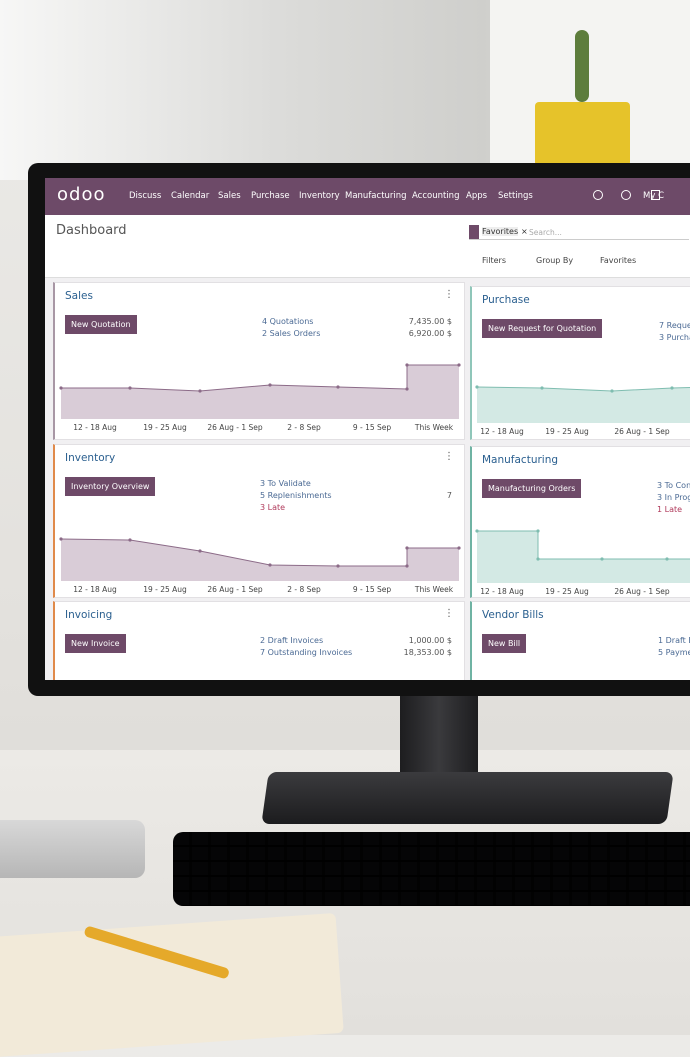 The height and width of the screenshot is (1057, 690). I want to click on card-link: 5 Replenishments, so click(296, 495).